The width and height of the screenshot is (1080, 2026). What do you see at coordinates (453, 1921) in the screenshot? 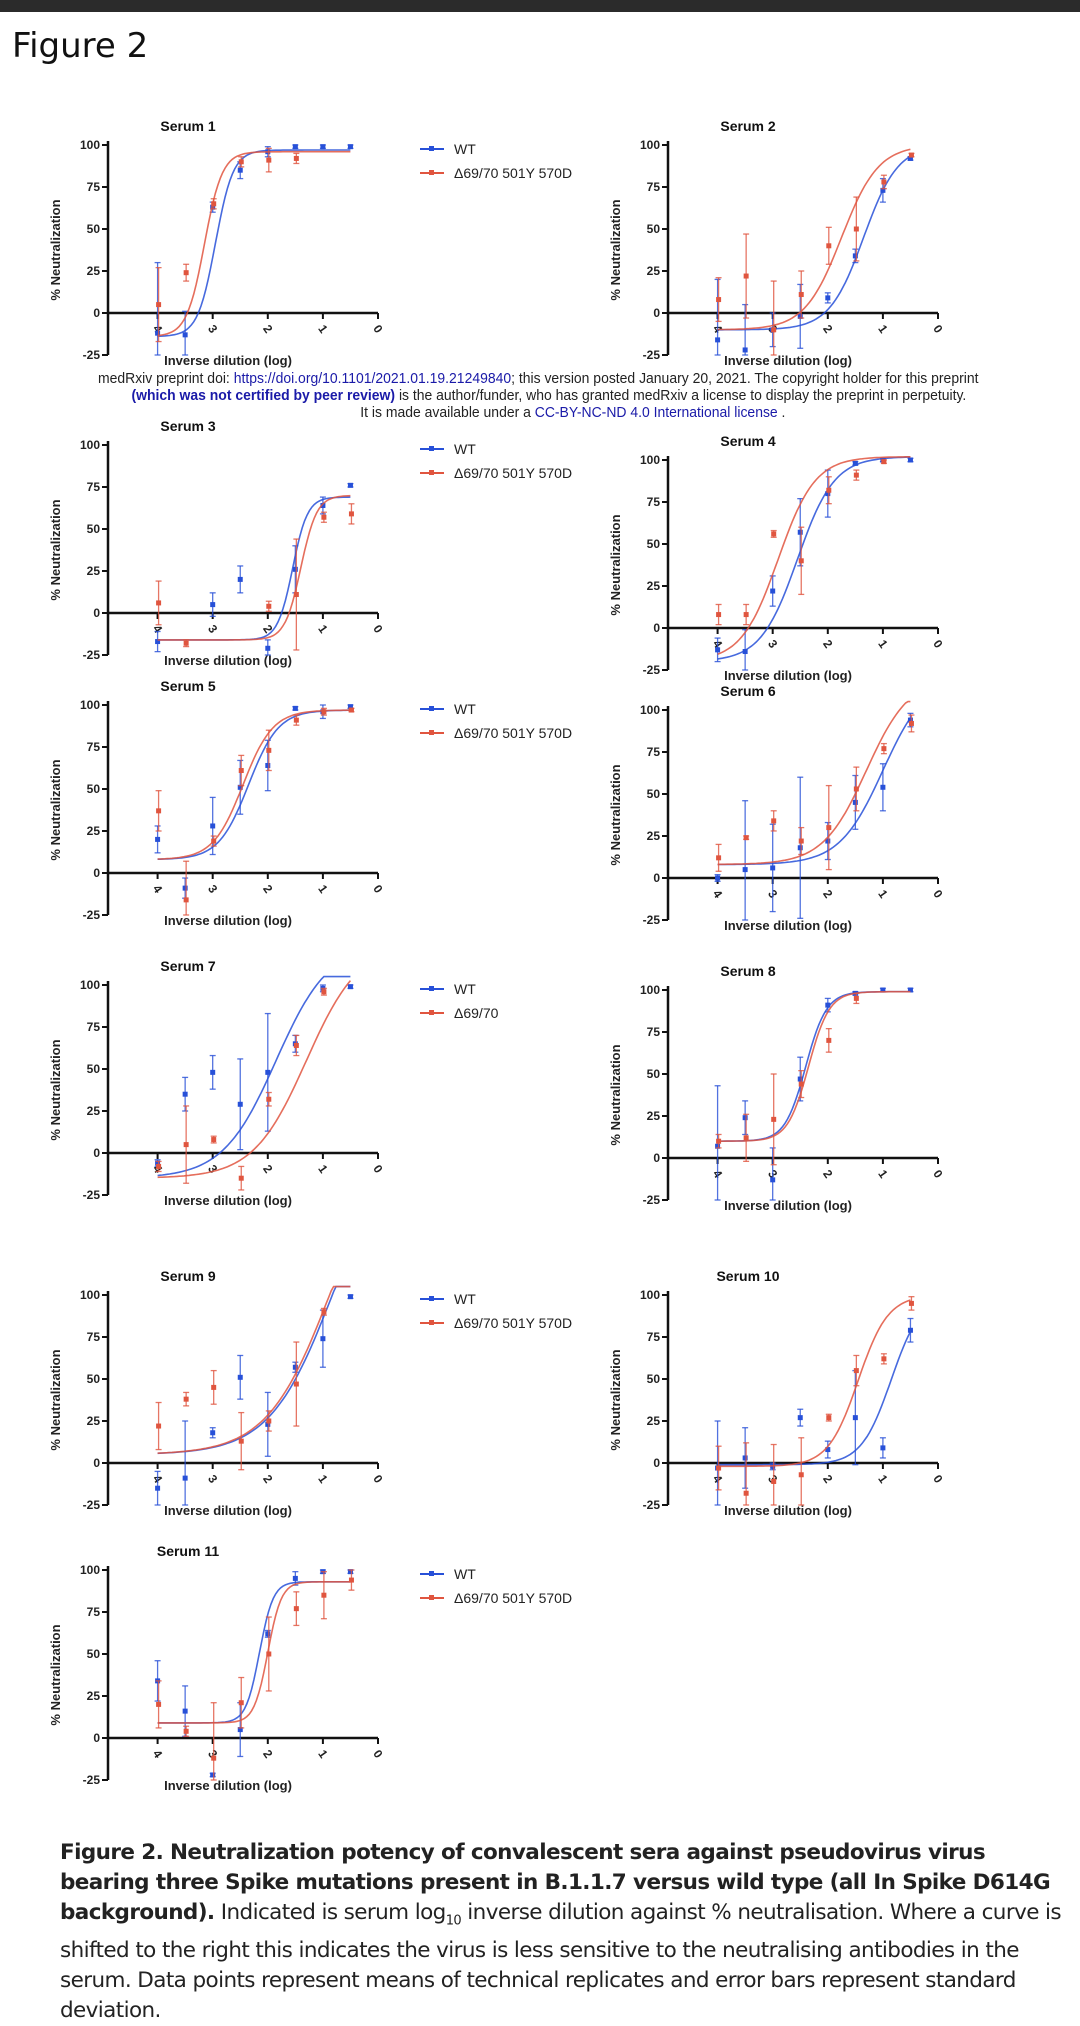
I see `caption-subscript: 10` at bounding box center [453, 1921].